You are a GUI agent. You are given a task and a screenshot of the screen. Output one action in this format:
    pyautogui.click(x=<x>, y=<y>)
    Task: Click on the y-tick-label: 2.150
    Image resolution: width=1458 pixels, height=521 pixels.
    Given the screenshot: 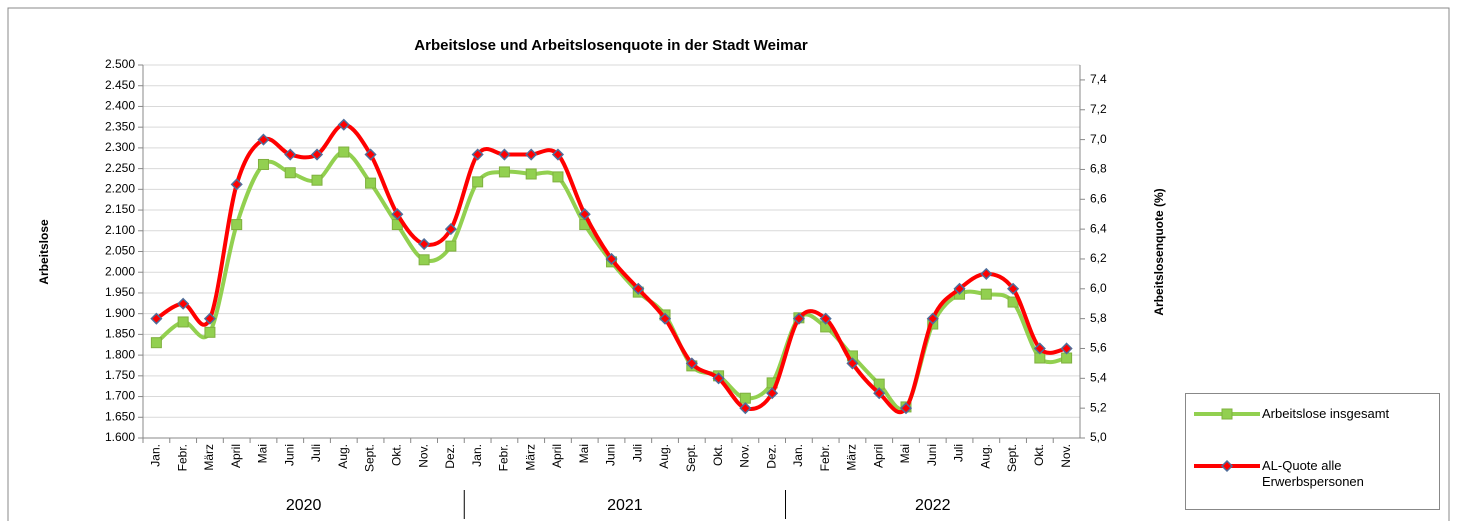 What is the action you would take?
    pyautogui.click(x=120, y=209)
    